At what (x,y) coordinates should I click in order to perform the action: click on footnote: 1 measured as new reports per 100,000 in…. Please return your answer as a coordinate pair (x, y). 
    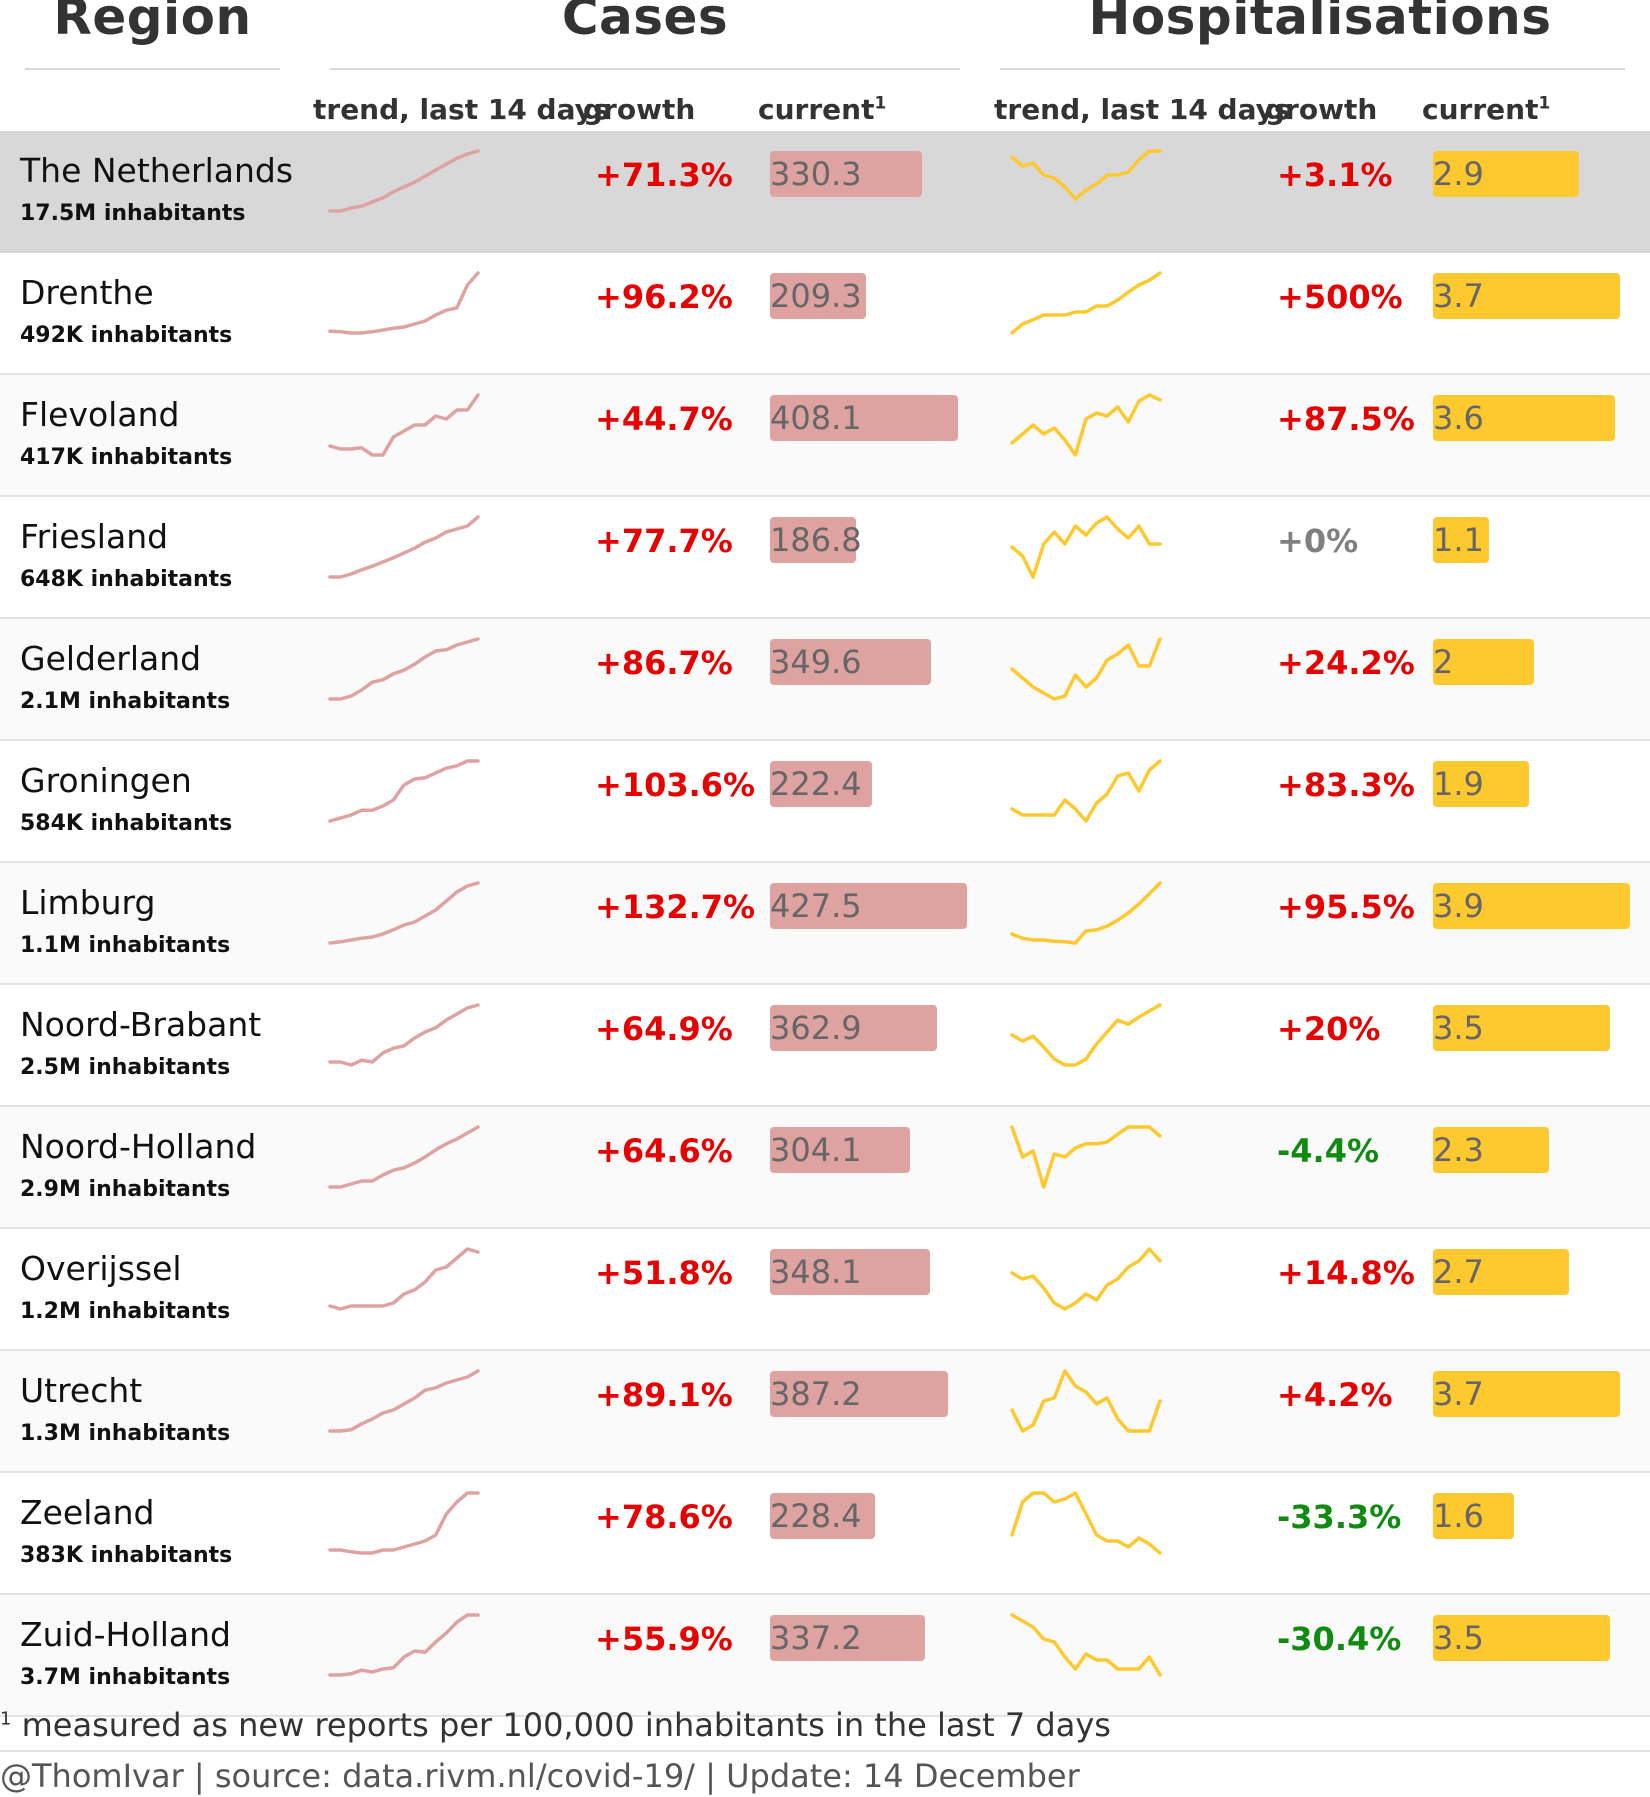
    Looking at the image, I should click on (555, 1725).